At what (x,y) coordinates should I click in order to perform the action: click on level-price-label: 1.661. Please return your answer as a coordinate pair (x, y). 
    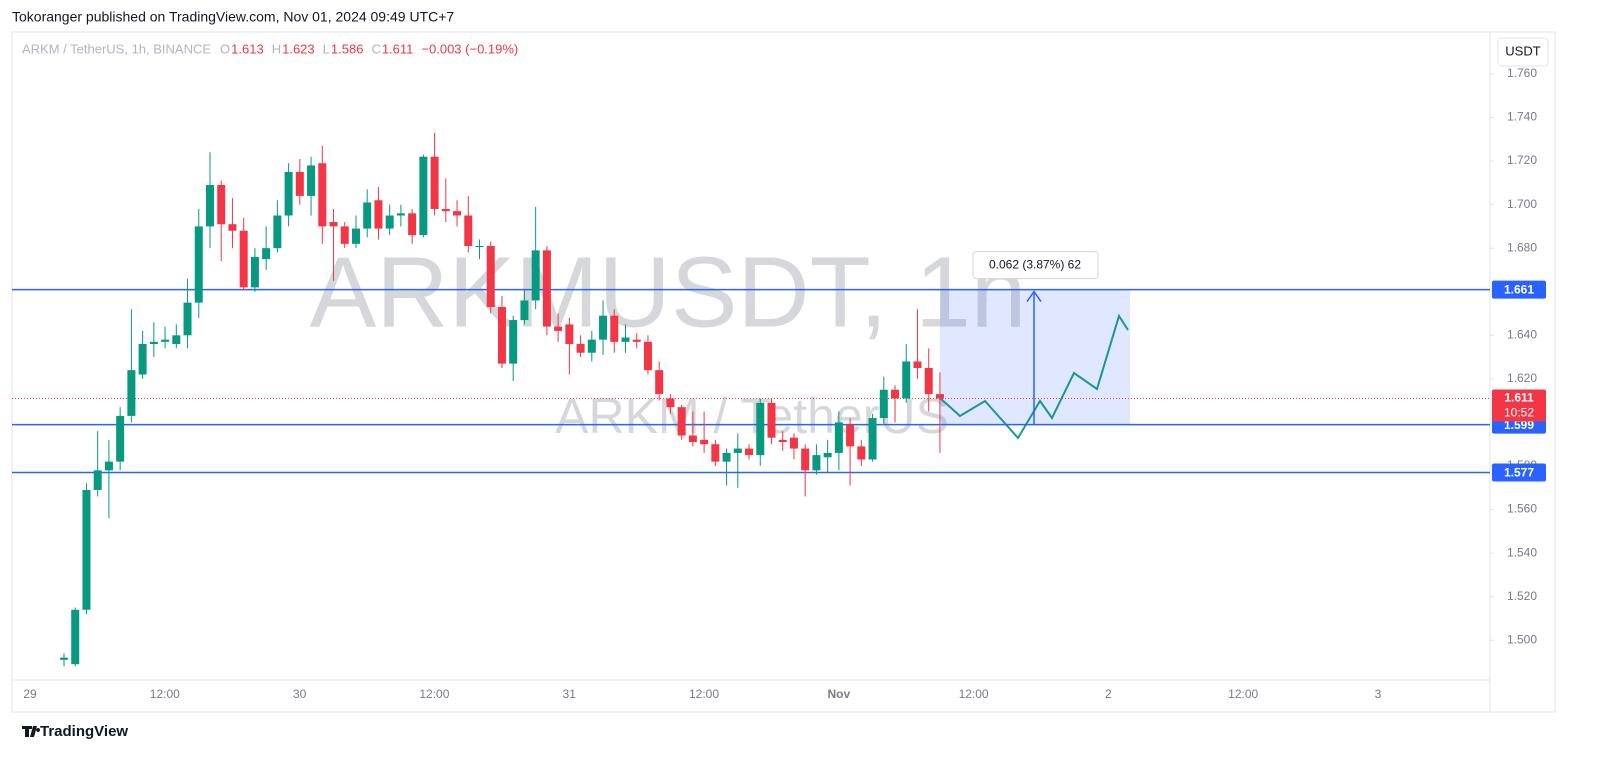
    Looking at the image, I should click on (1519, 290).